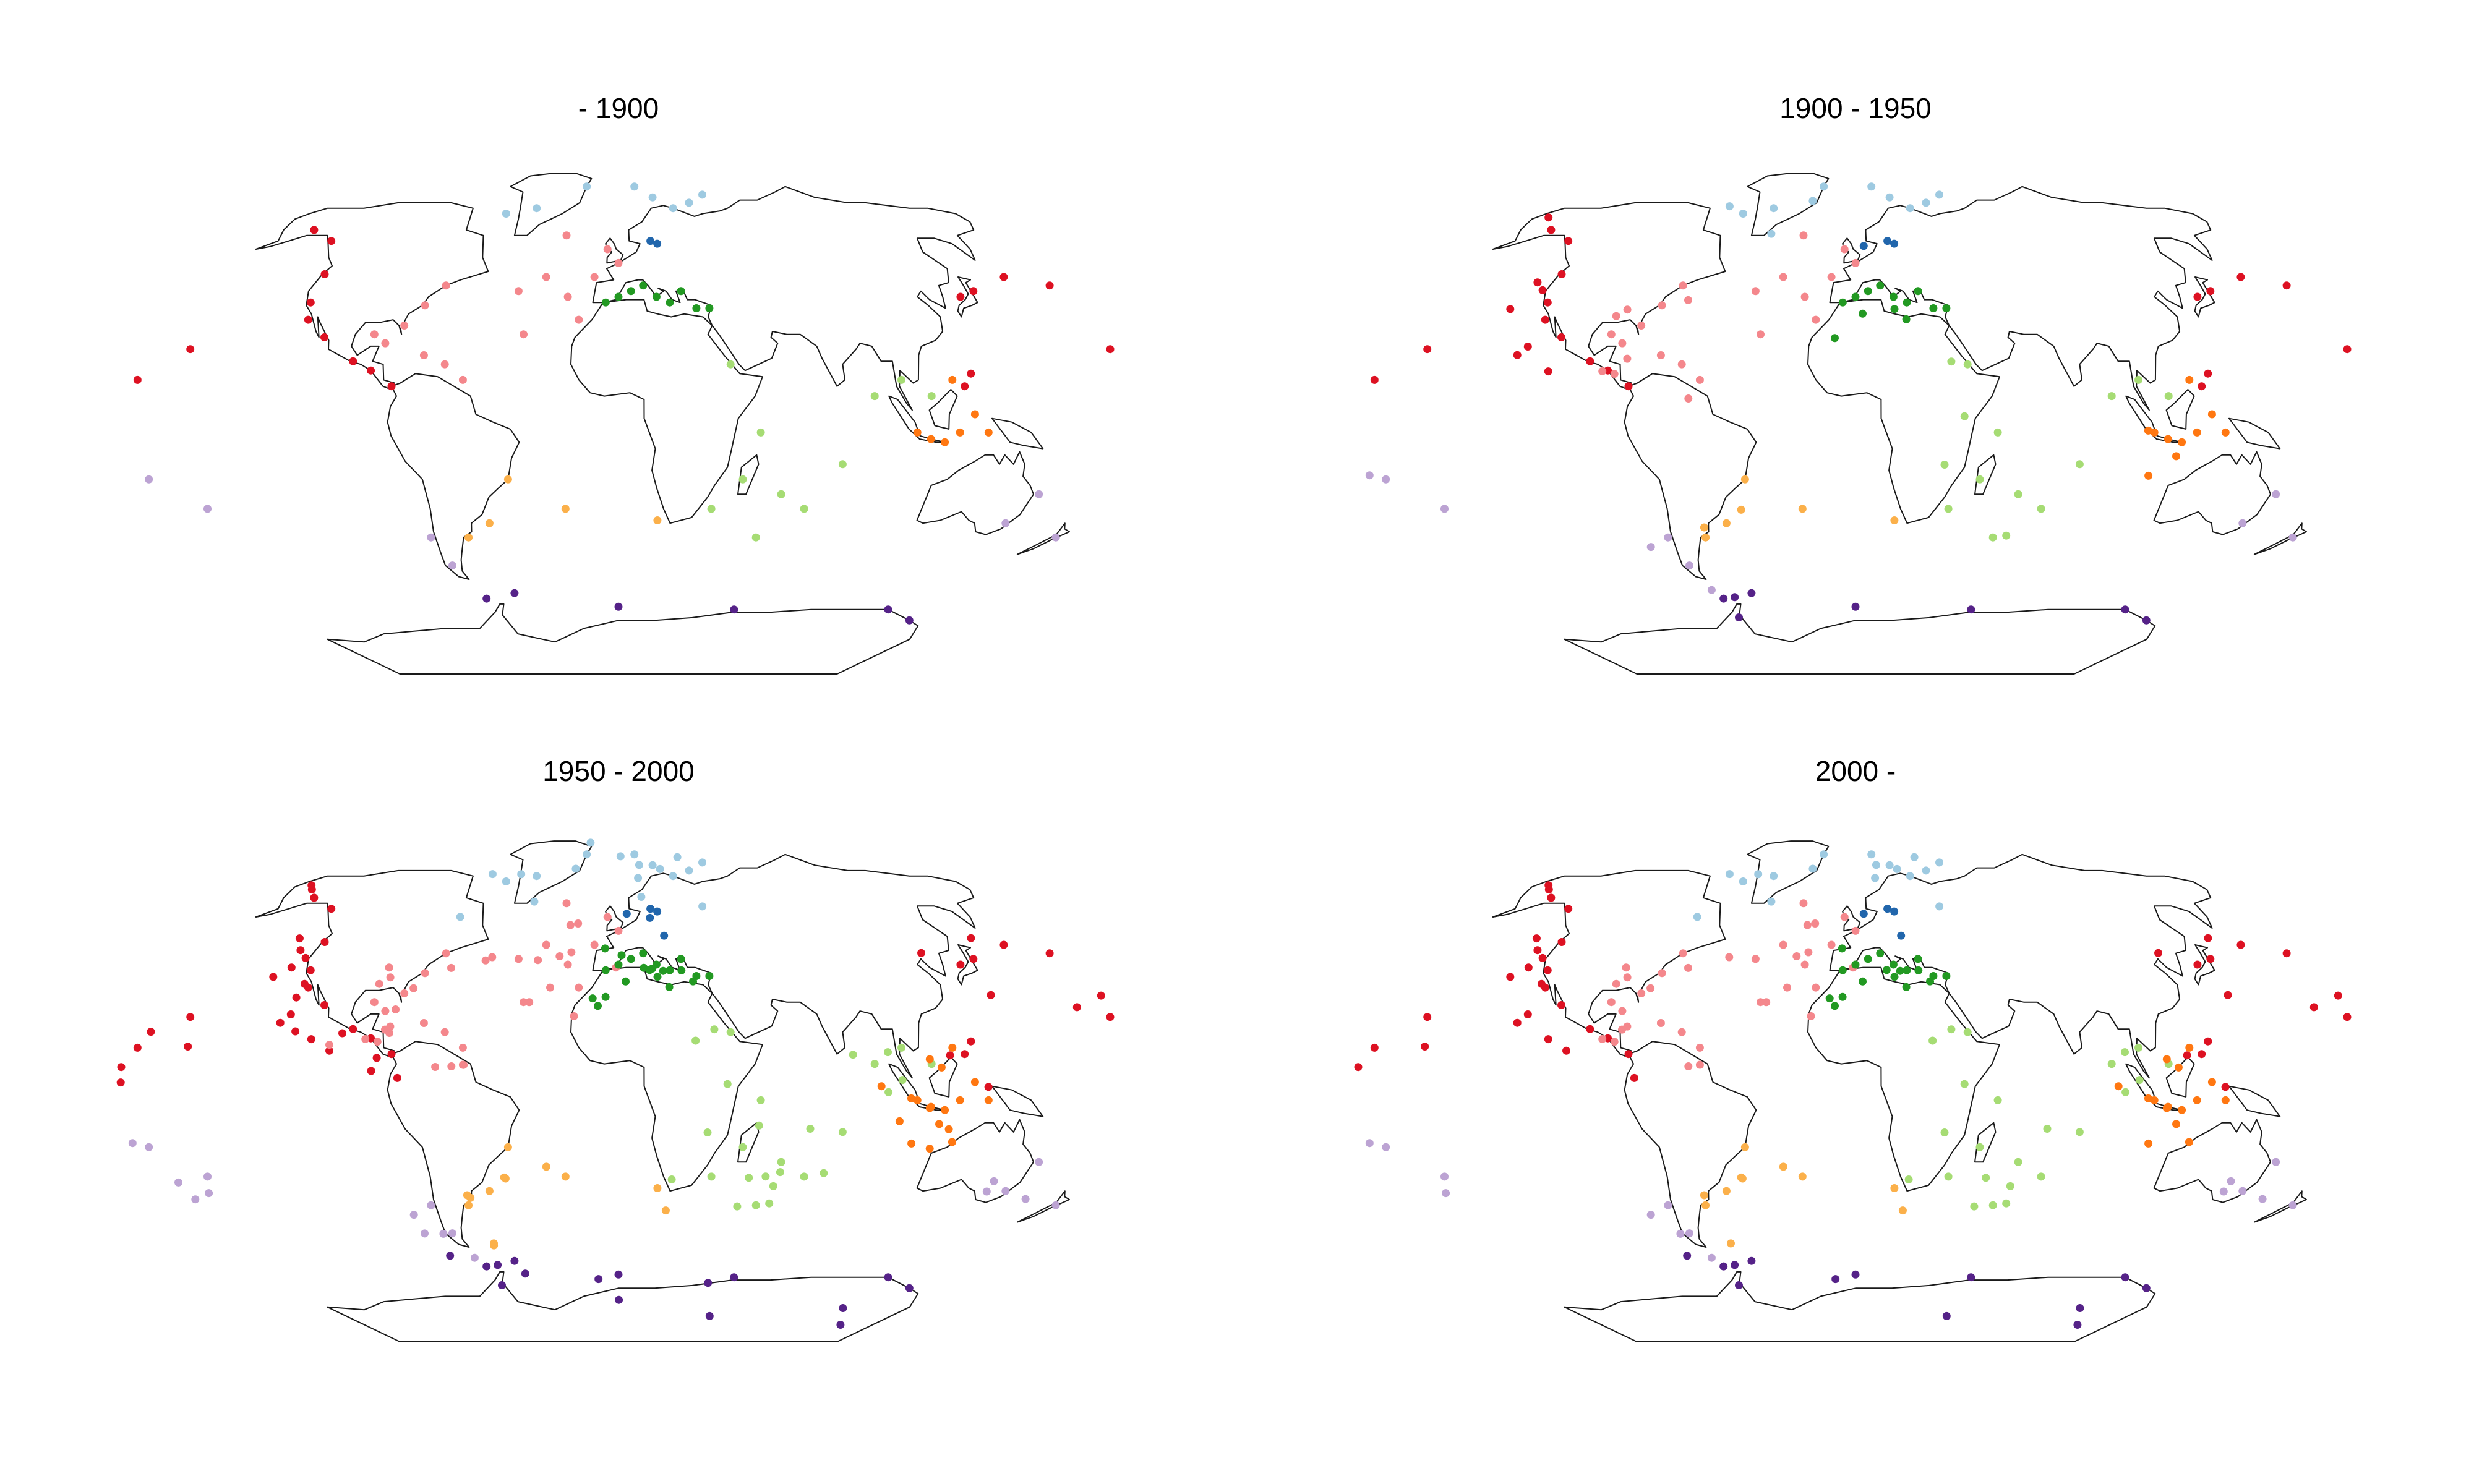 The height and width of the screenshot is (1484, 2474). I want to click on panel-title: 1900 - 1950, so click(1856, 108).